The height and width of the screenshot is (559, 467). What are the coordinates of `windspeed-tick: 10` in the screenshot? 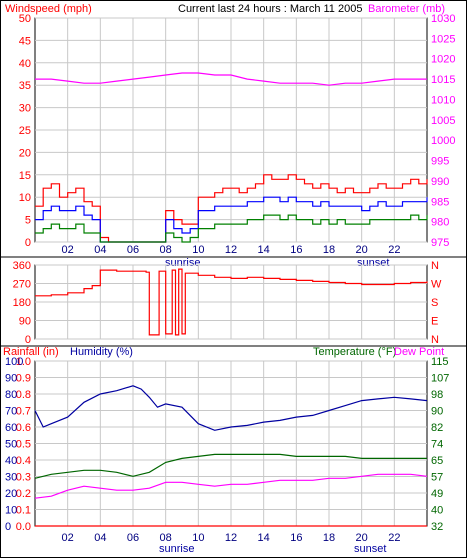 It's located at (25, 198).